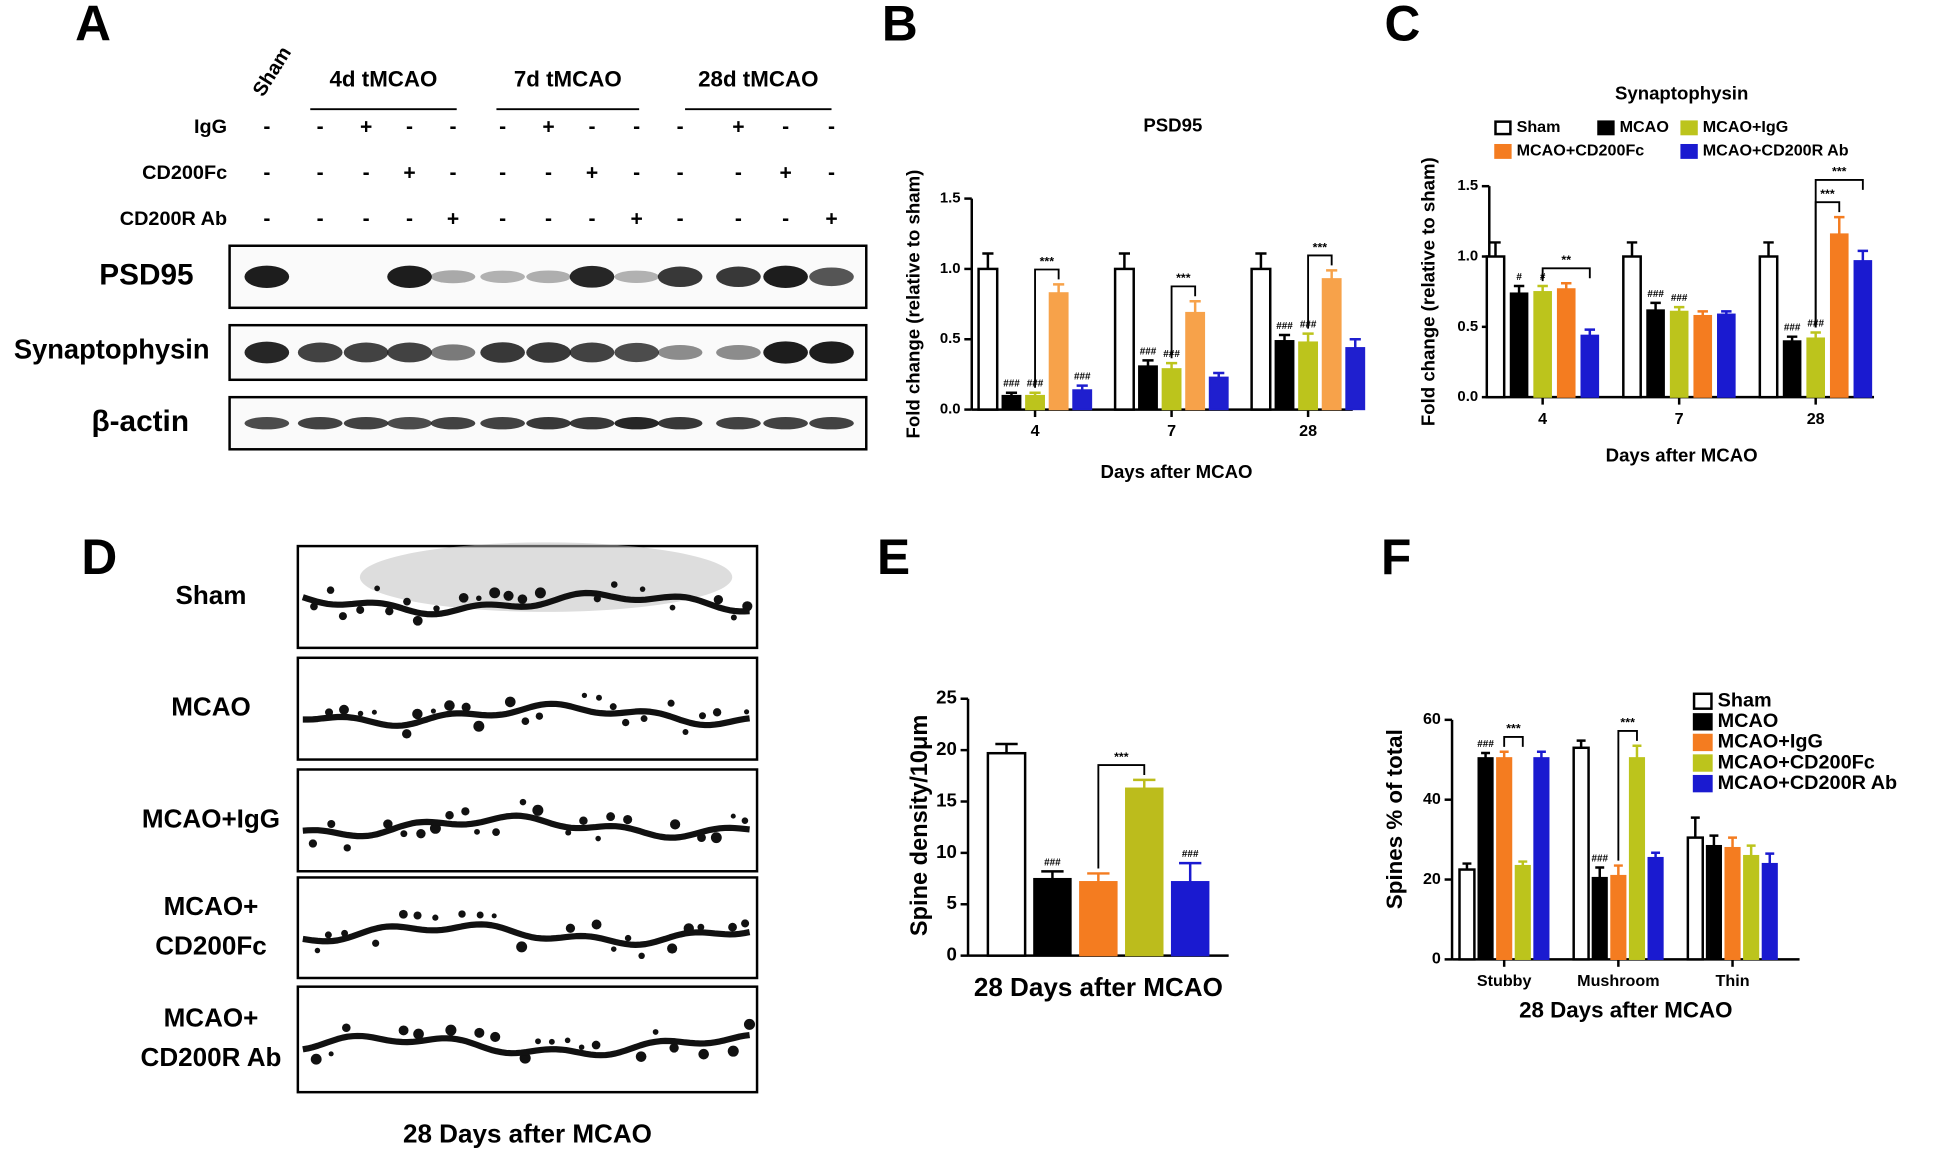 The height and width of the screenshot is (1153, 1946). I want to click on y-tick-label: 20, so click(946, 748).